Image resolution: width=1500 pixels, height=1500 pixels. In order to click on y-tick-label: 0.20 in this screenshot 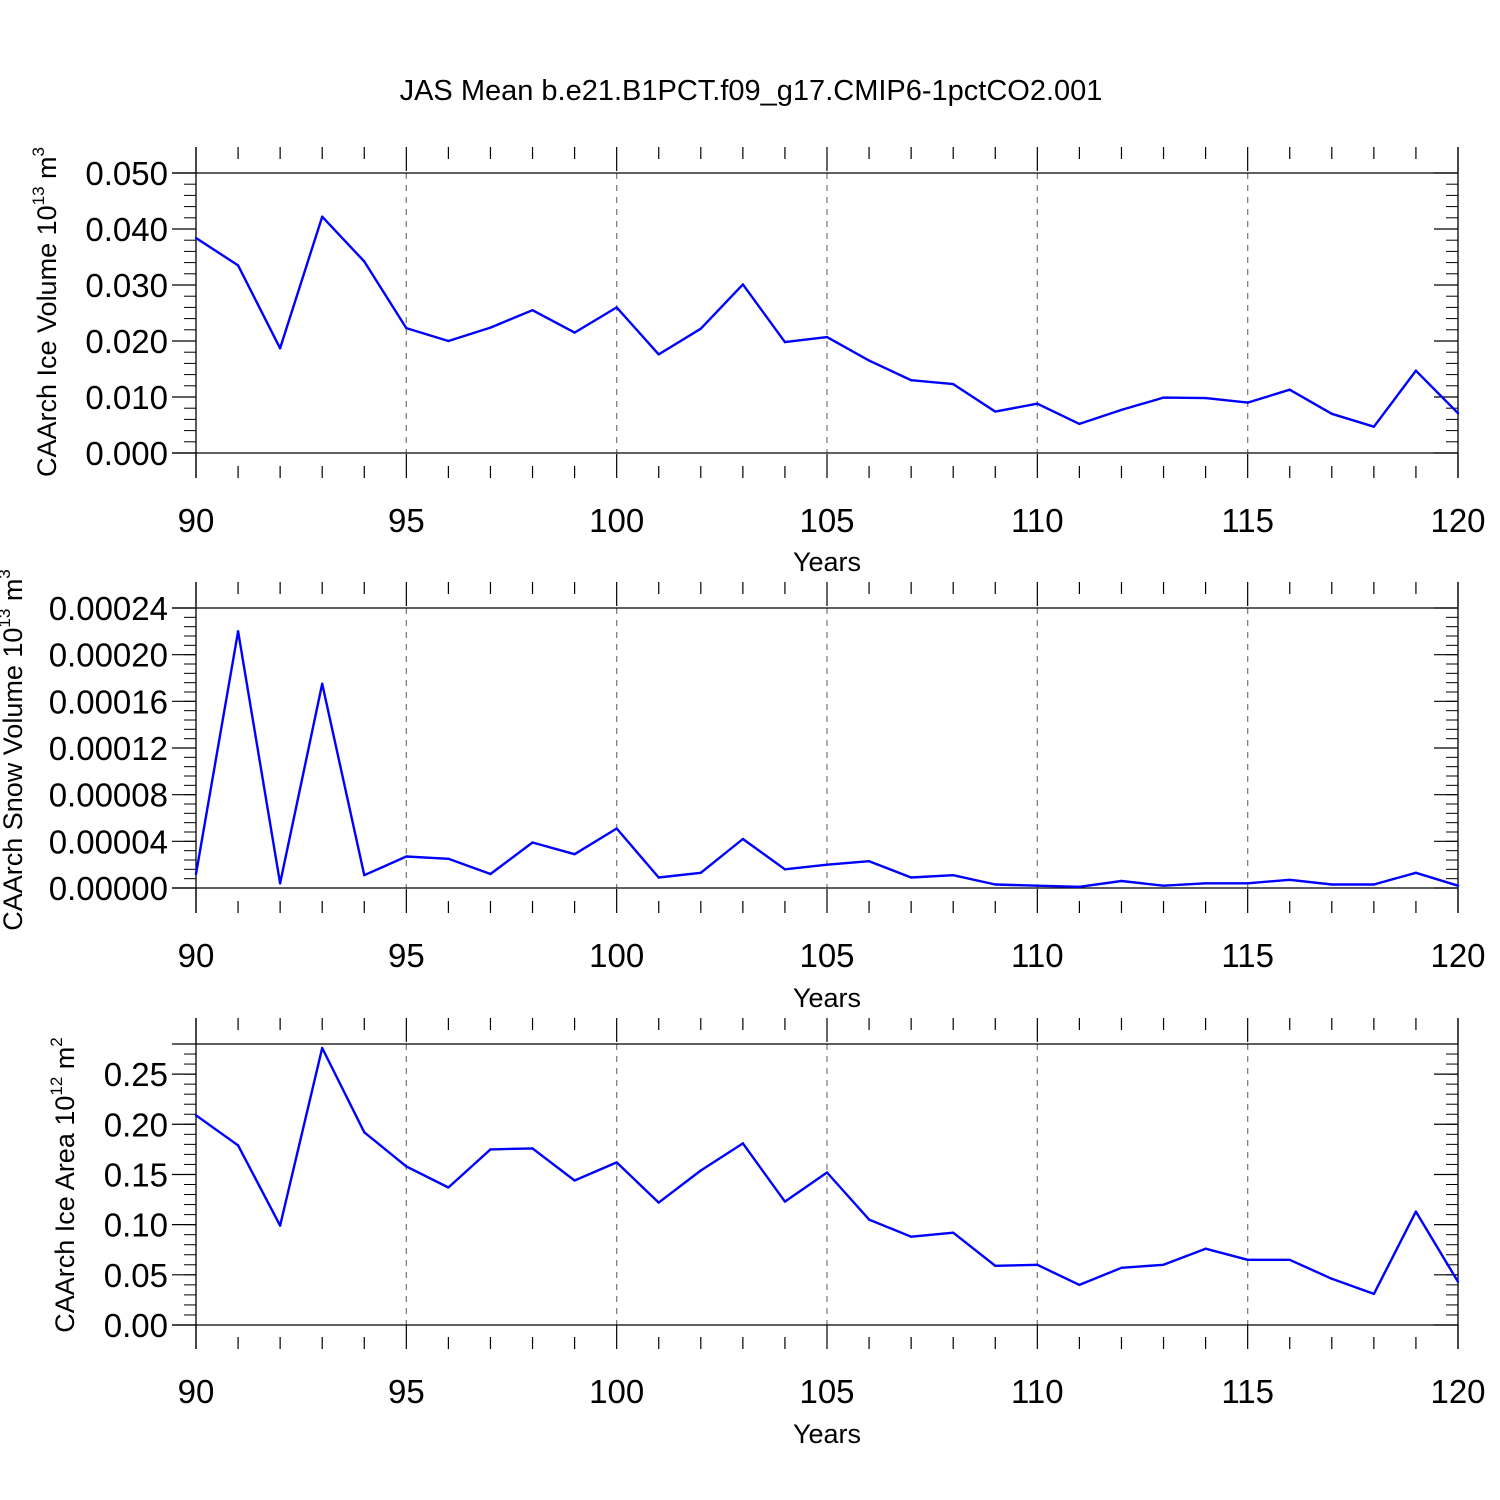, I will do `click(136, 1124)`.